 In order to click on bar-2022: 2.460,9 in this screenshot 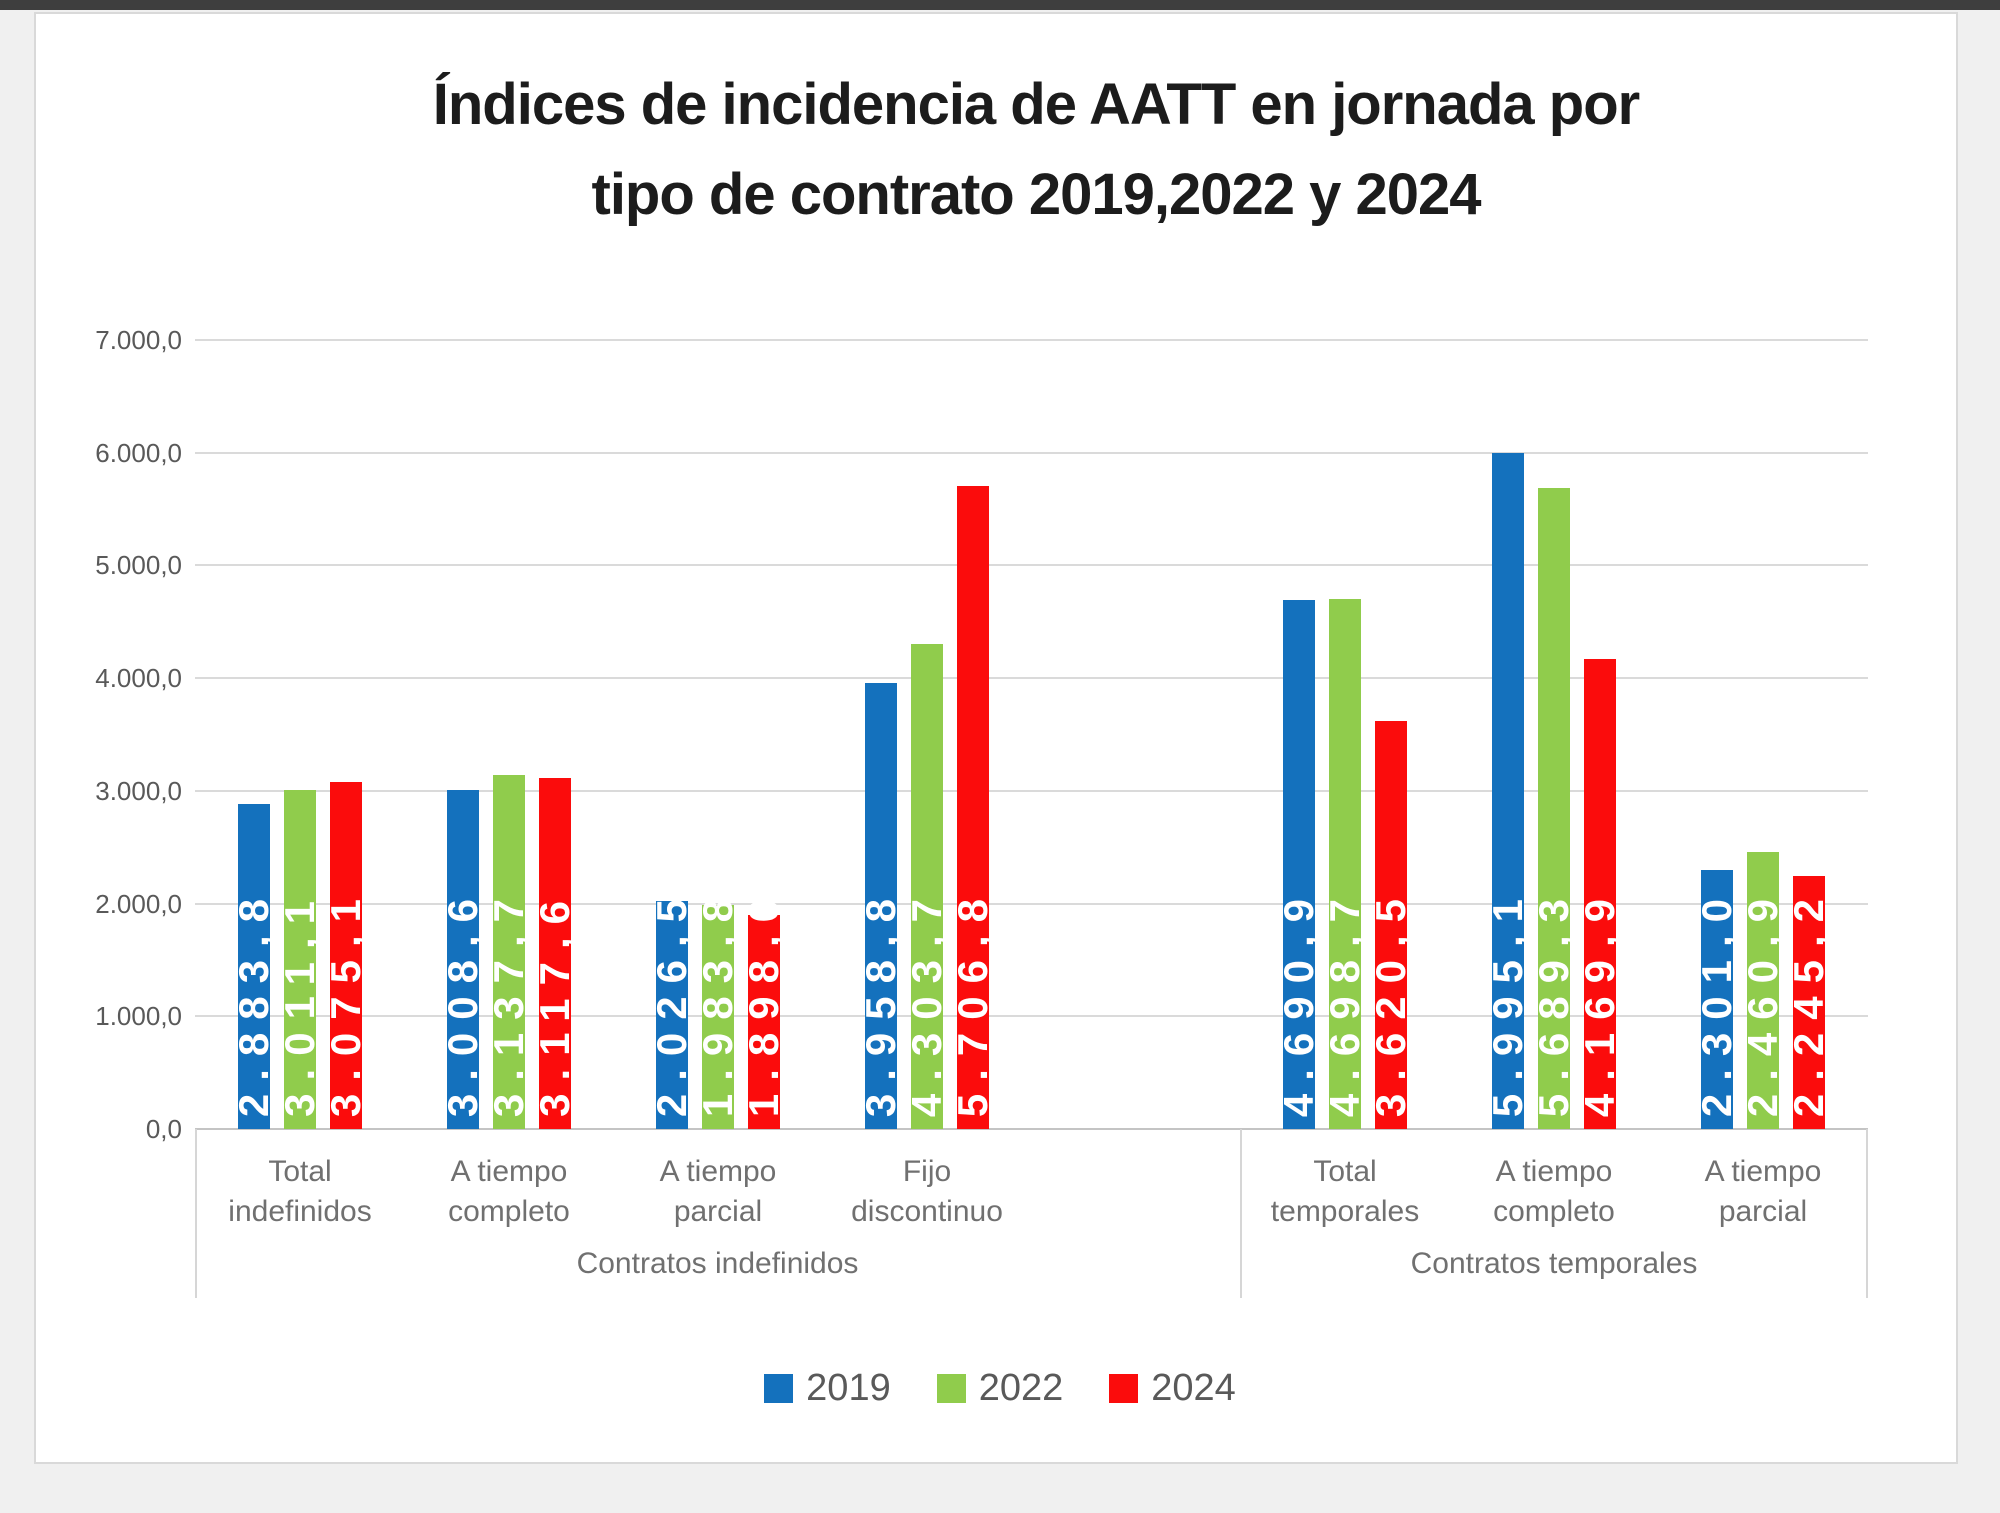, I will do `click(1762, 990)`.